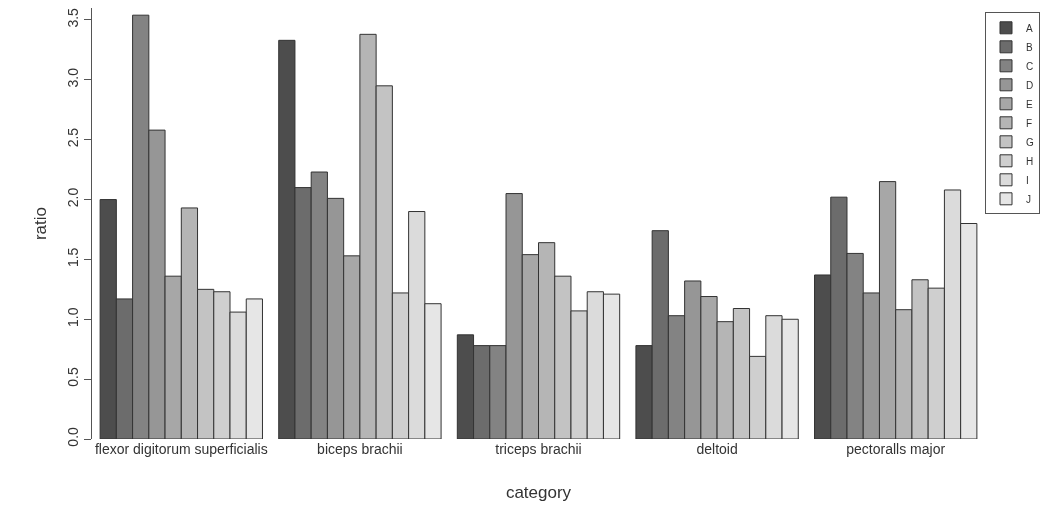  What do you see at coordinates (73, 377) in the screenshot?
I see `y-tick-label: 0.5` at bounding box center [73, 377].